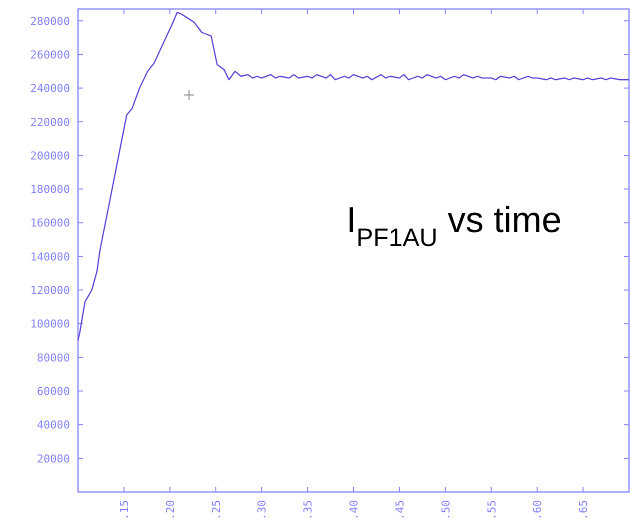 The height and width of the screenshot is (523, 632). What do you see at coordinates (445, 510) in the screenshot?
I see `x-tick-label: .50` at bounding box center [445, 510].